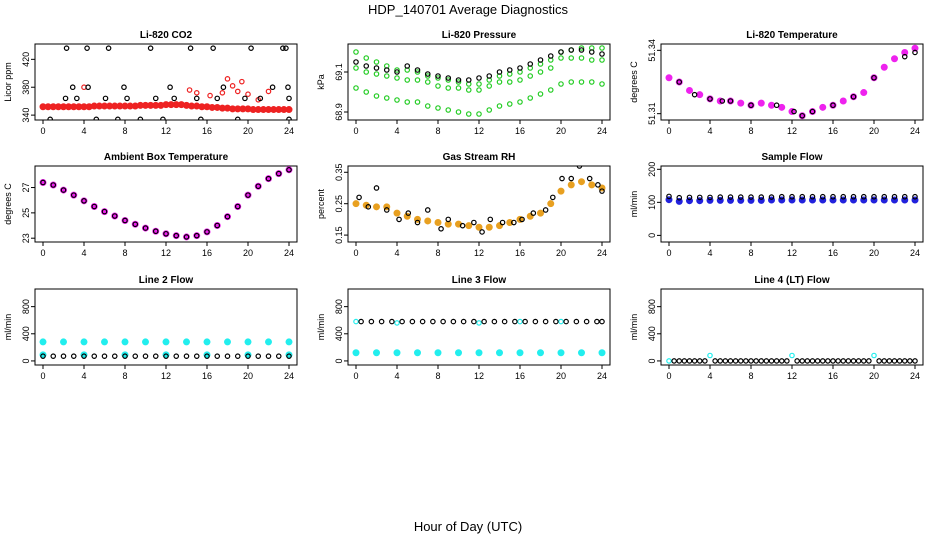  I want to click on x-tick-label: 12, so click(166, 376).